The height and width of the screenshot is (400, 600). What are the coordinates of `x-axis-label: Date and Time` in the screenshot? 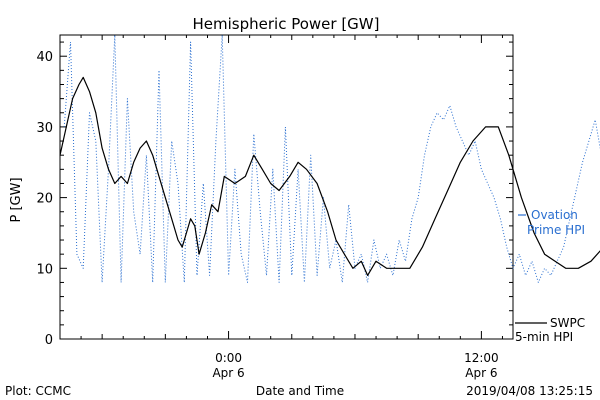 It's located at (300, 391).